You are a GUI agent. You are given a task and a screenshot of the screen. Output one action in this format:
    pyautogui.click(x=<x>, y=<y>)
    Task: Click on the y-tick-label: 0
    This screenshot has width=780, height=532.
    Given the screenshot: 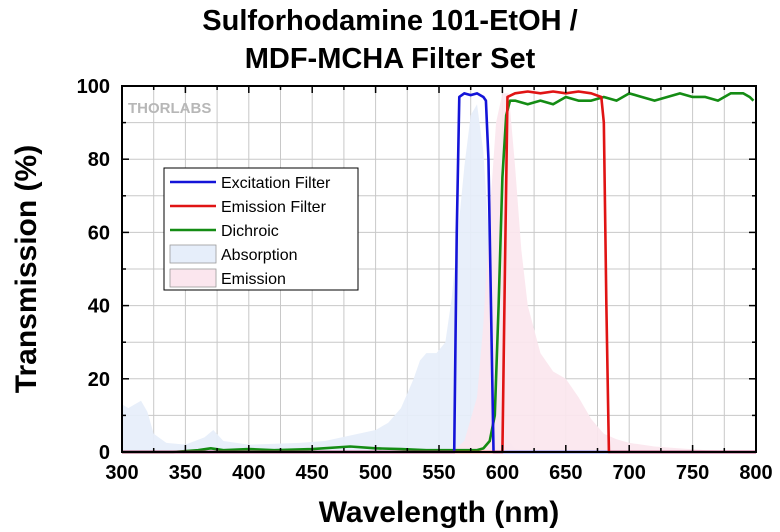 What is the action you would take?
    pyautogui.click(x=104, y=453)
    